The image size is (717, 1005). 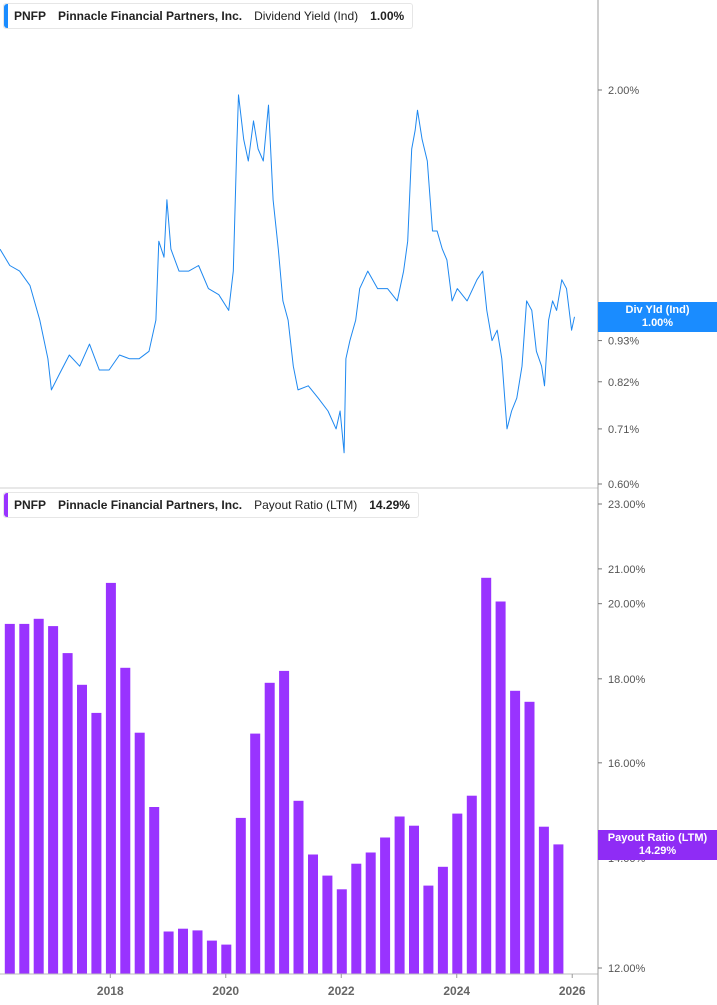 What do you see at coordinates (623, 383) in the screenshot?
I see `yield-axis-tick-label: 0.82%` at bounding box center [623, 383].